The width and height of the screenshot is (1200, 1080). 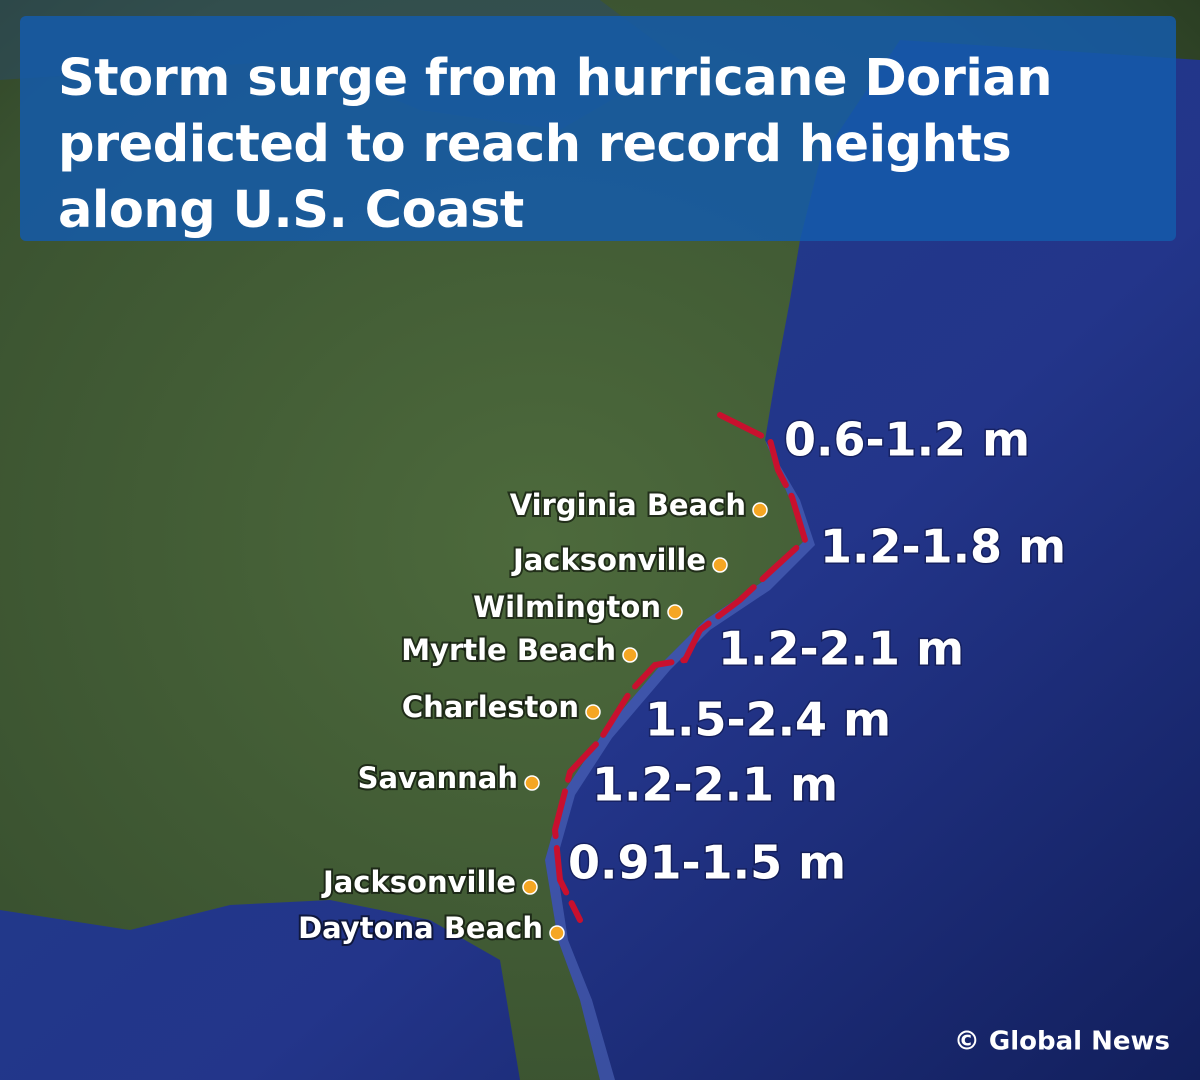 I want to click on surge-label: 0.91-1.5 m, so click(x=707, y=863).